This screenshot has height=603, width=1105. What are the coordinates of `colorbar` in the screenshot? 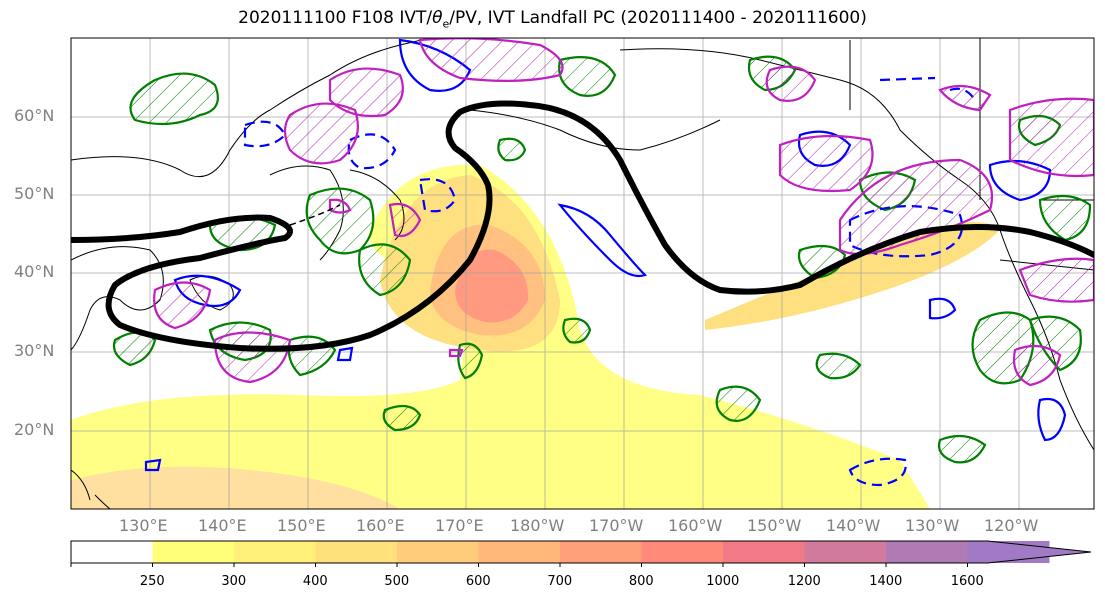 It's located at (581, 553).